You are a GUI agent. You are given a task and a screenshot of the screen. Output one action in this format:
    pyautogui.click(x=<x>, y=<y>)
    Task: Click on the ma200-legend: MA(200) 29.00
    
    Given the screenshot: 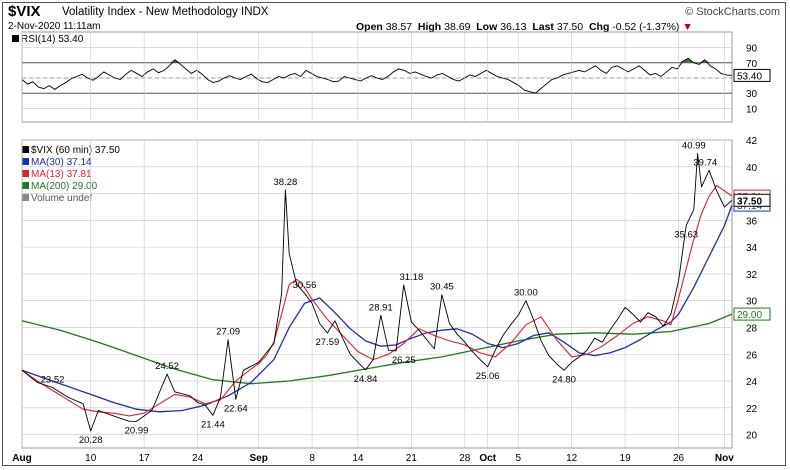 What is the action you would take?
    pyautogui.click(x=59, y=186)
    